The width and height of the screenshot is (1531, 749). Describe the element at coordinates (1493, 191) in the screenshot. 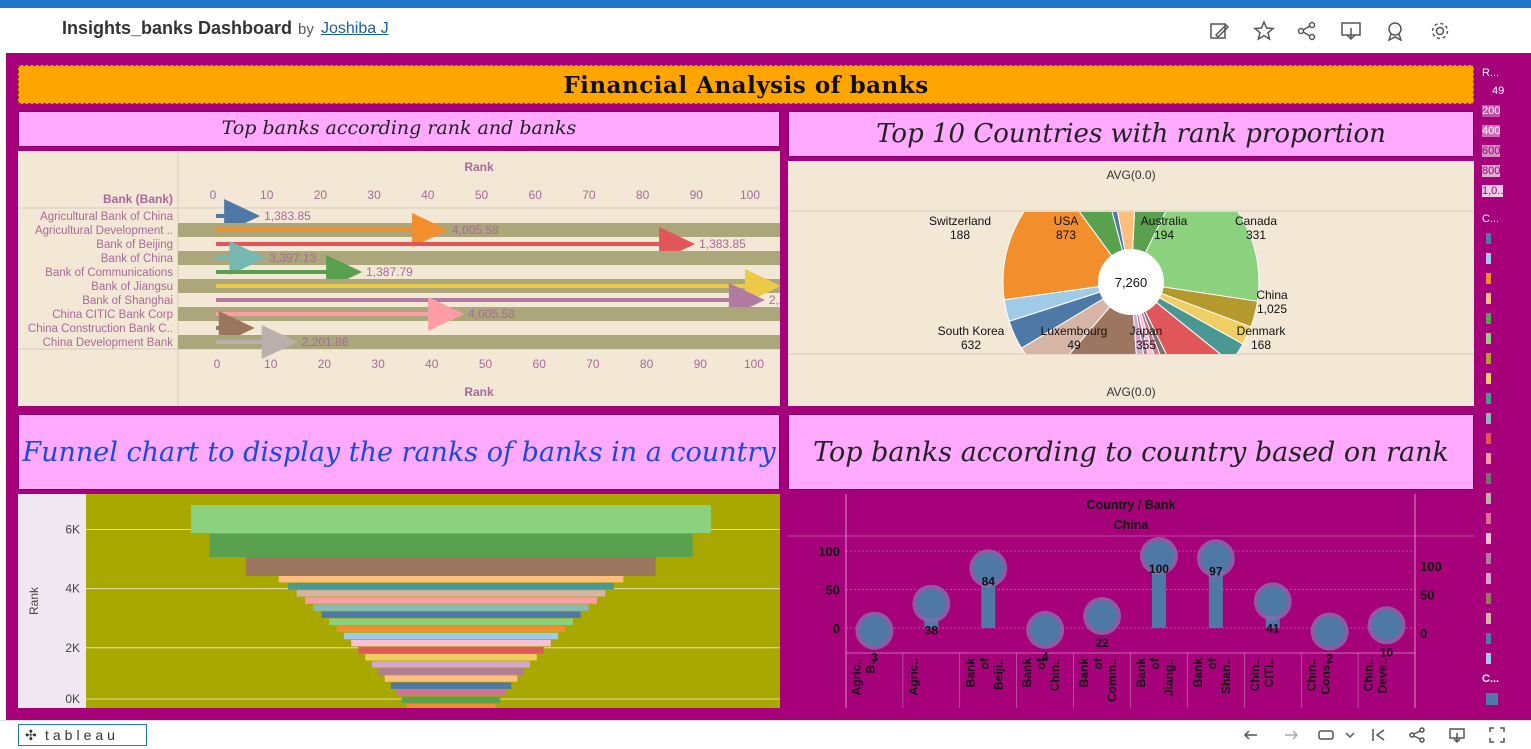

I see `legend-value: 1,0..` at that location.